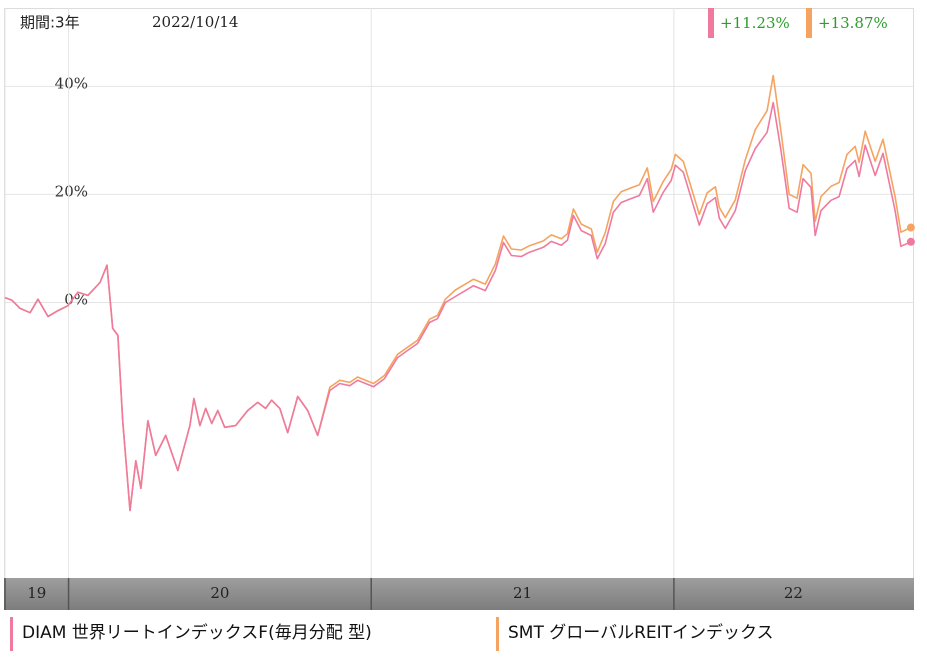  Describe the element at coordinates (71, 191) in the screenshot. I see `y-tick-label: 20%` at that location.